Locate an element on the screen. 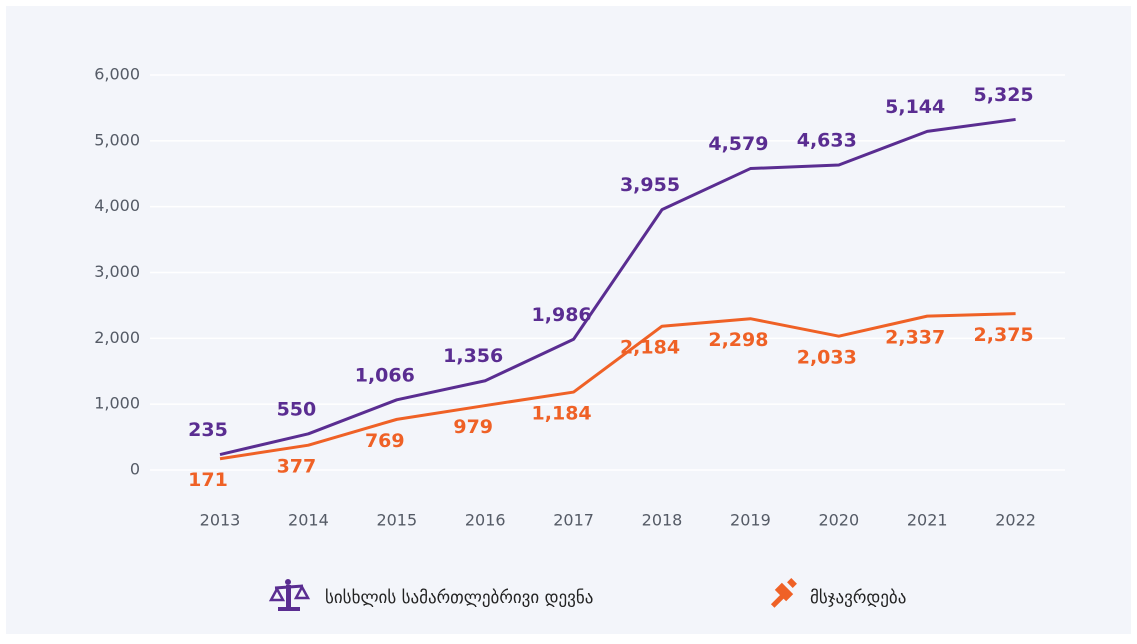 This screenshot has height=644, width=1137. data-label: 2,033 is located at coordinates (827, 358).